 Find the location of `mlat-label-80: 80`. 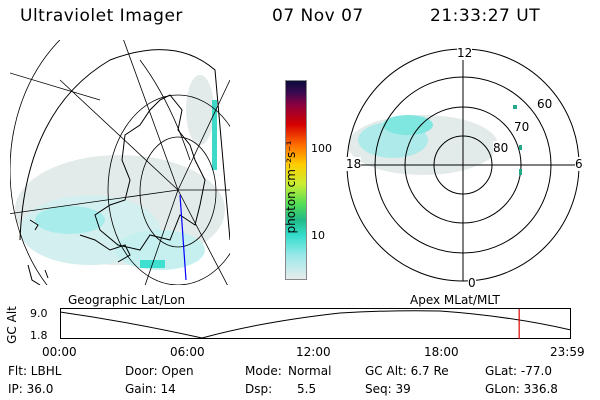

mlat-label-80: 80 is located at coordinates (501, 148).